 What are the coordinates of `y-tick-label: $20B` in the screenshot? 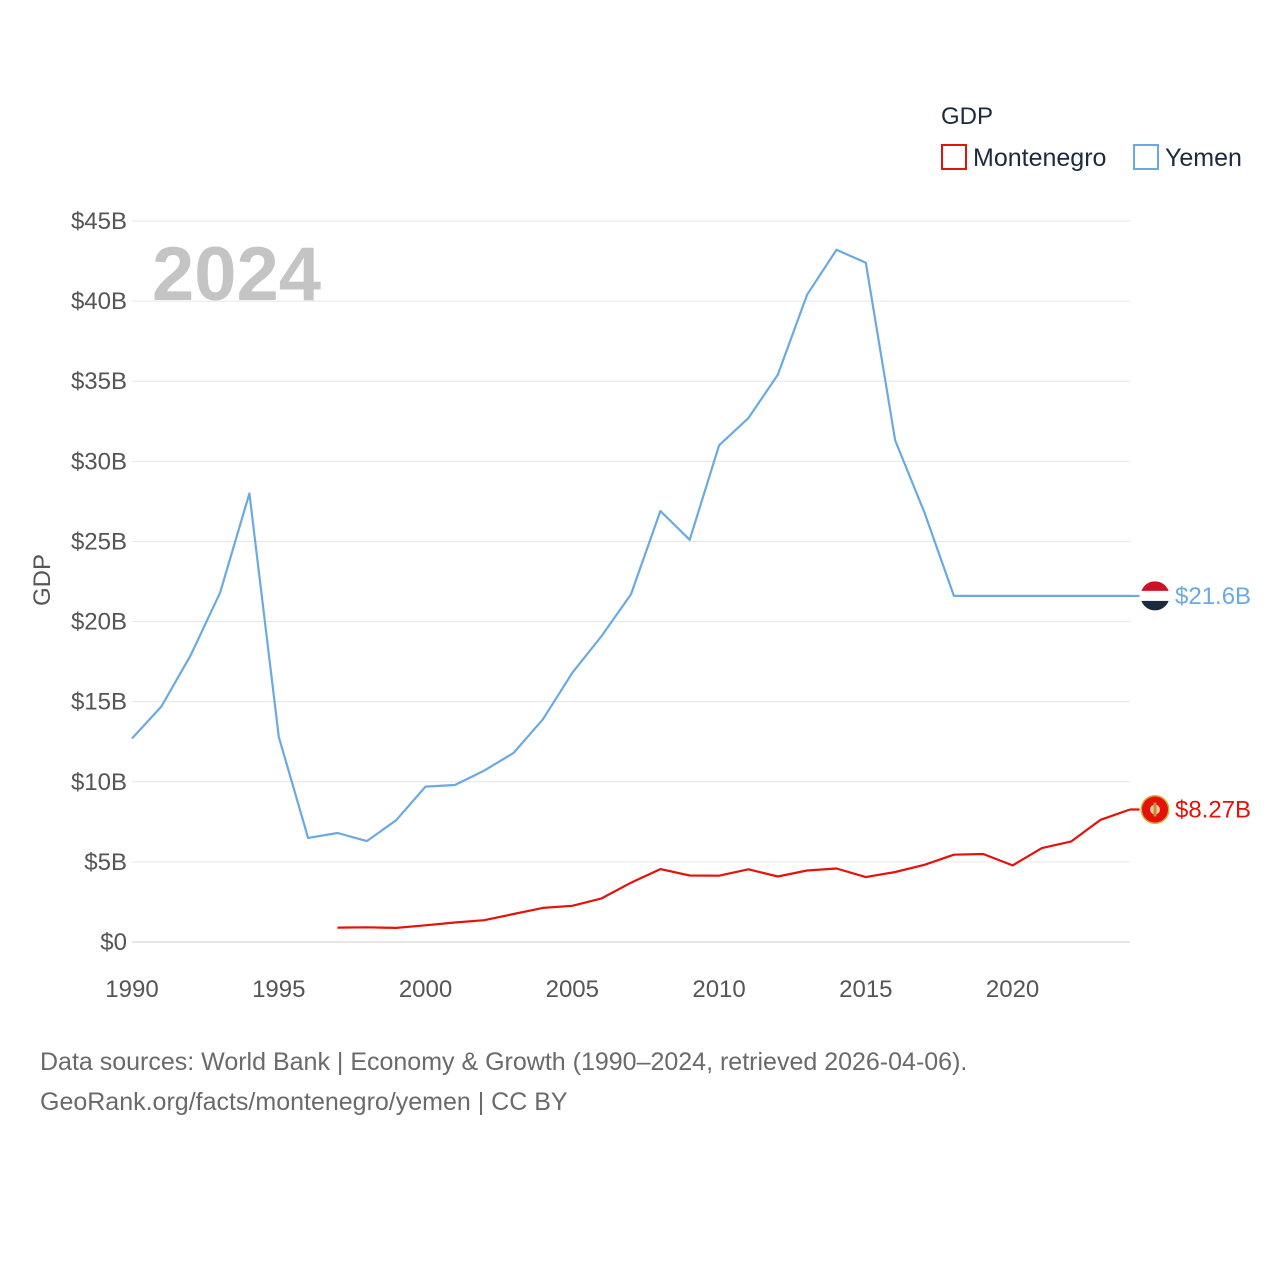 It's located at (99, 622).